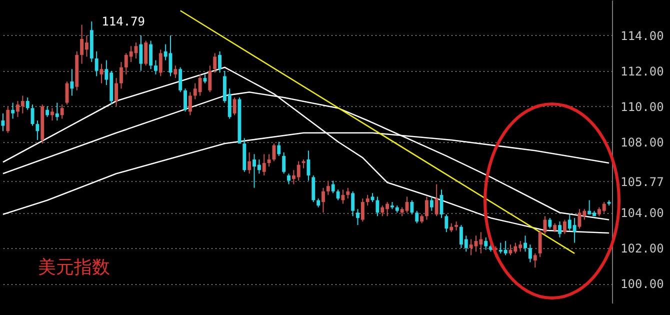 Image resolution: width=670 pixels, height=315 pixels. What do you see at coordinates (642, 213) in the screenshot?
I see `y-tick-label: 104.00` at bounding box center [642, 213].